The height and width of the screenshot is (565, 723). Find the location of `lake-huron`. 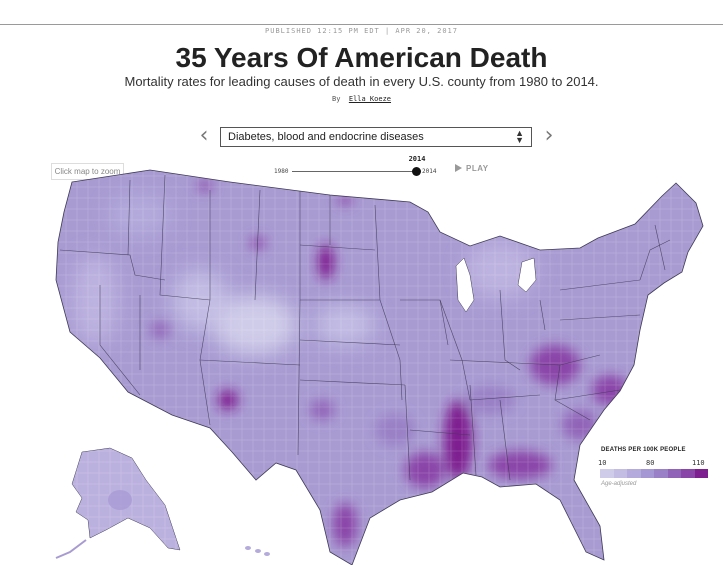

lake-huron is located at coordinates (527, 275).